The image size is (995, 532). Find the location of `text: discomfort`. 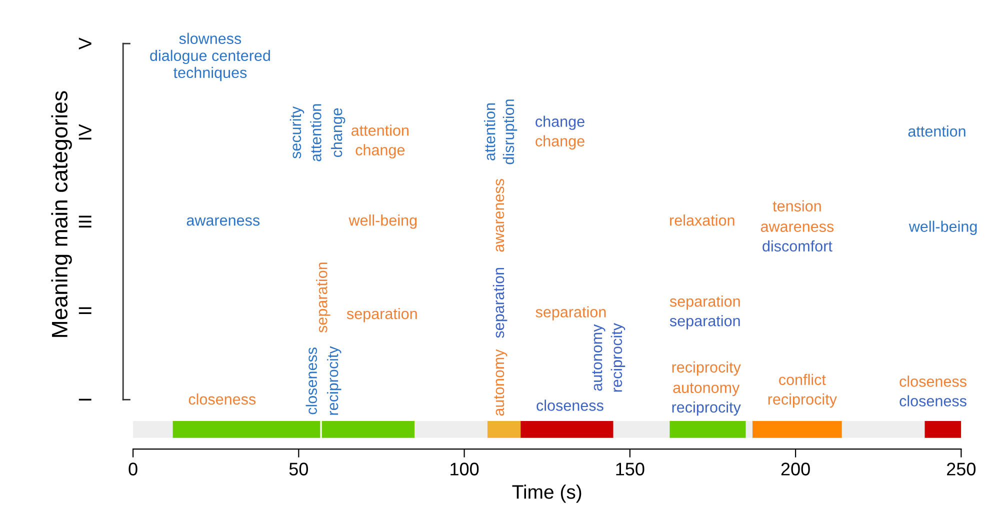

text: discomfort is located at coordinates (797, 246).